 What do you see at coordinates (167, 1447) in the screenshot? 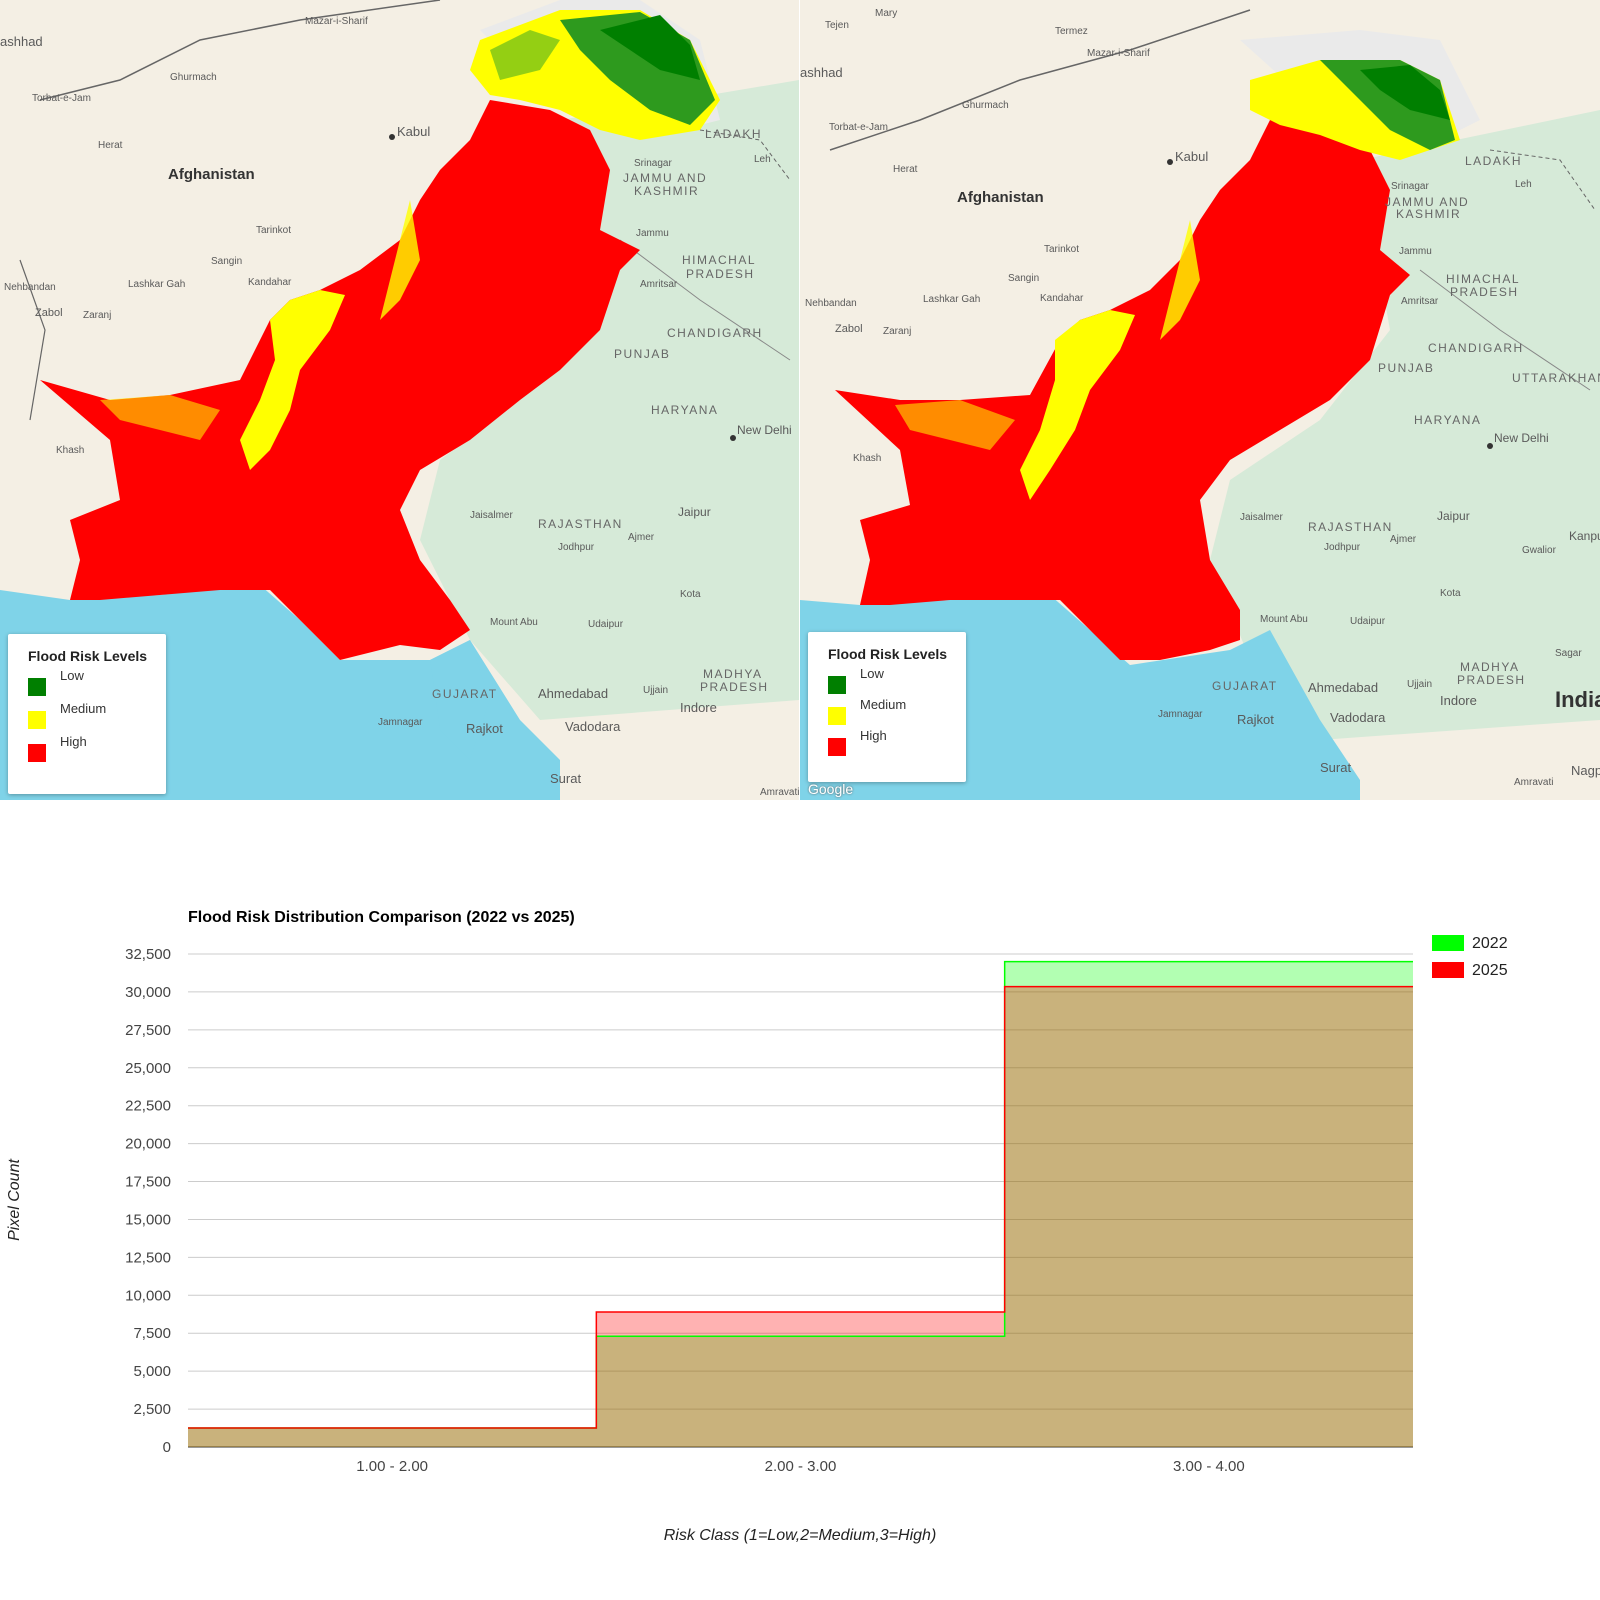
I see `y-tick-label-0: 0` at bounding box center [167, 1447].